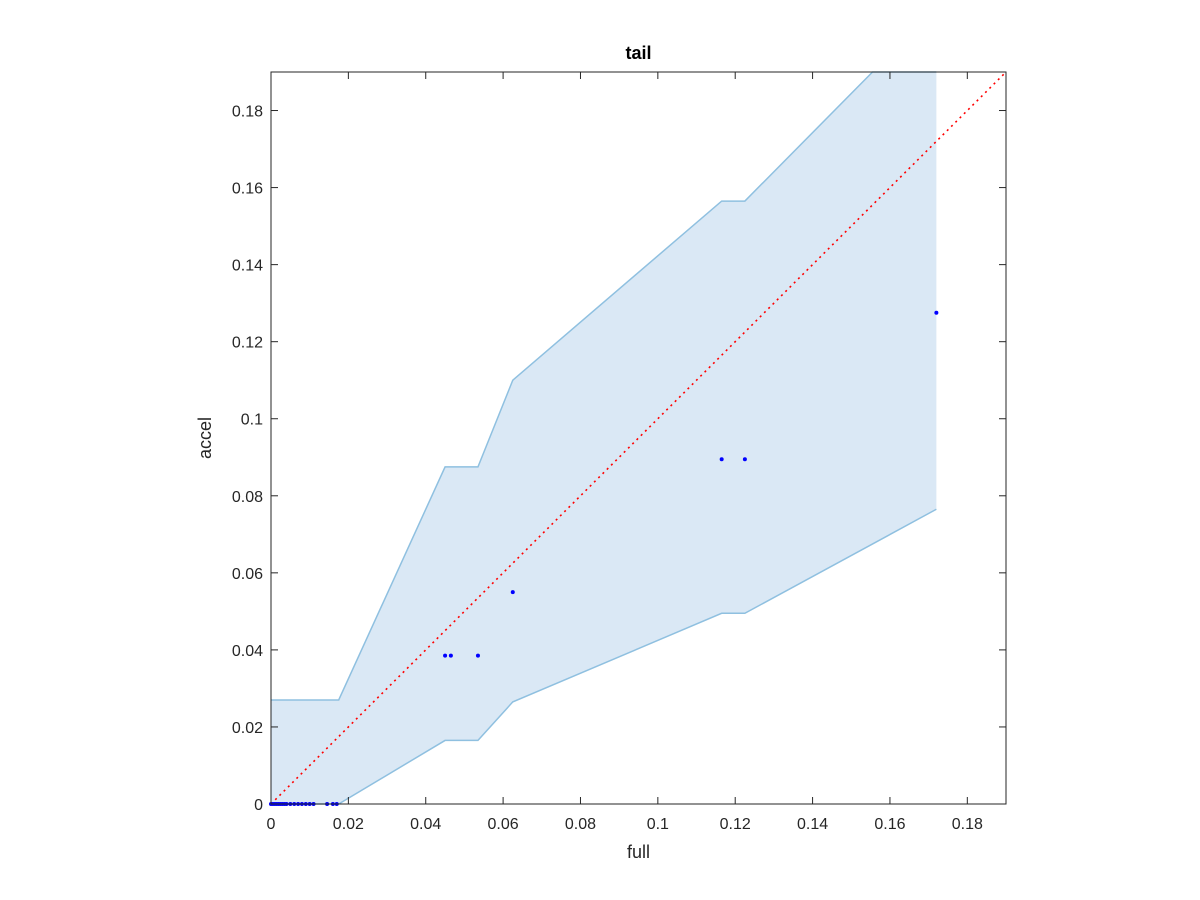 The width and height of the screenshot is (1200, 900). What do you see at coordinates (247, 343) in the screenshot?
I see `y-tick-label: 0.12` at bounding box center [247, 343].